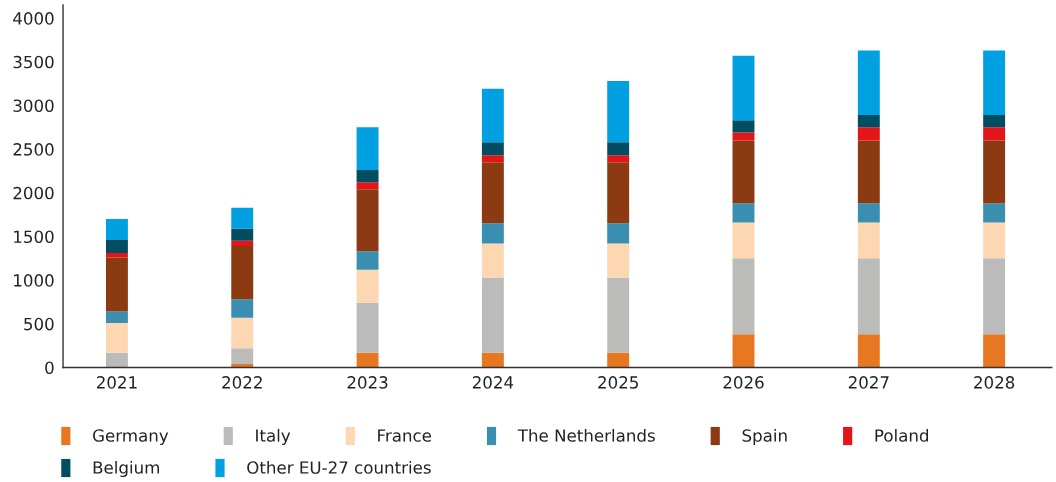 Image resolution: width=1056 pixels, height=482 pixels. Describe the element at coordinates (493, 382) in the screenshot. I see `x-tick-label: 2024` at that location.